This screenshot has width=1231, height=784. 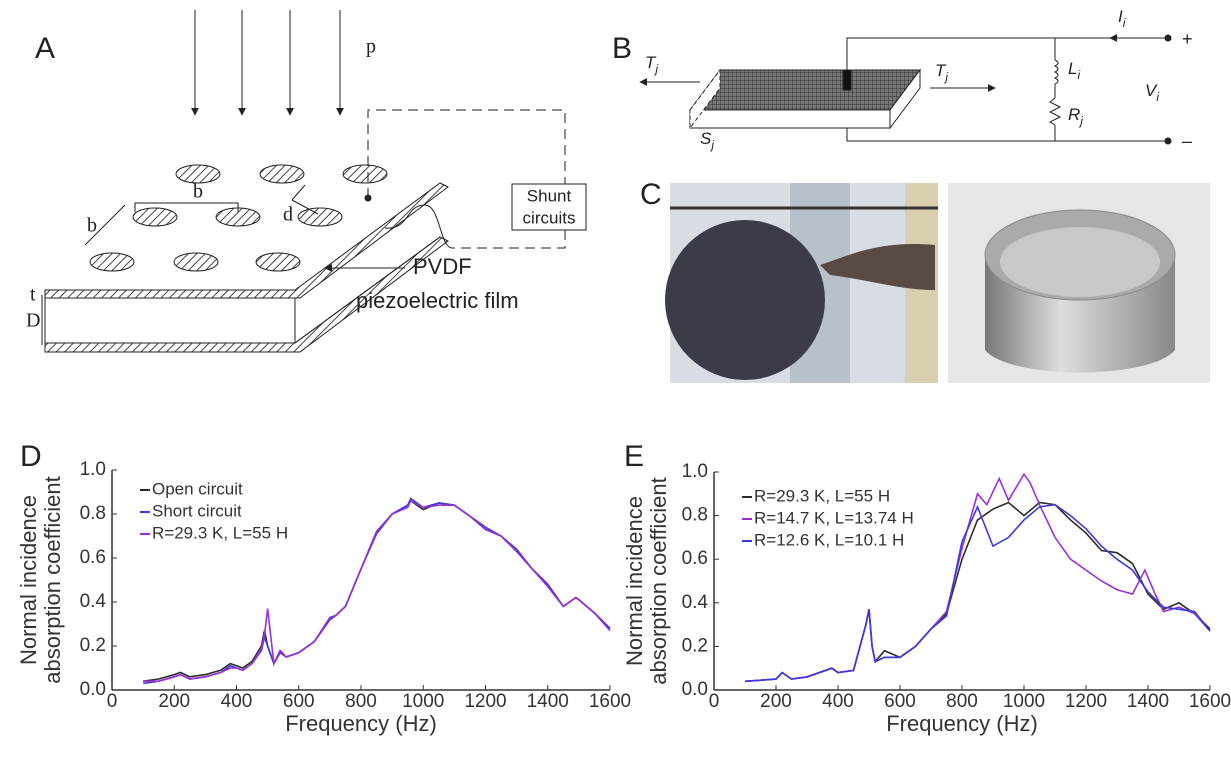 What do you see at coordinates (1187, 141) in the screenshot?
I see `terminal-label: –` at bounding box center [1187, 141].